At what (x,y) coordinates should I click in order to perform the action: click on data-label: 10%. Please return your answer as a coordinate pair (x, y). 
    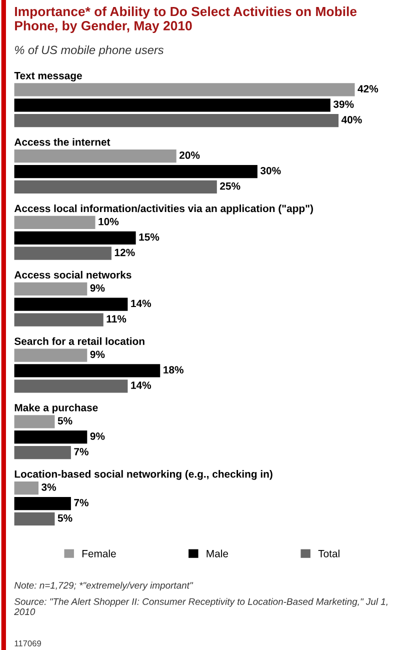
    Looking at the image, I should click on (108, 222).